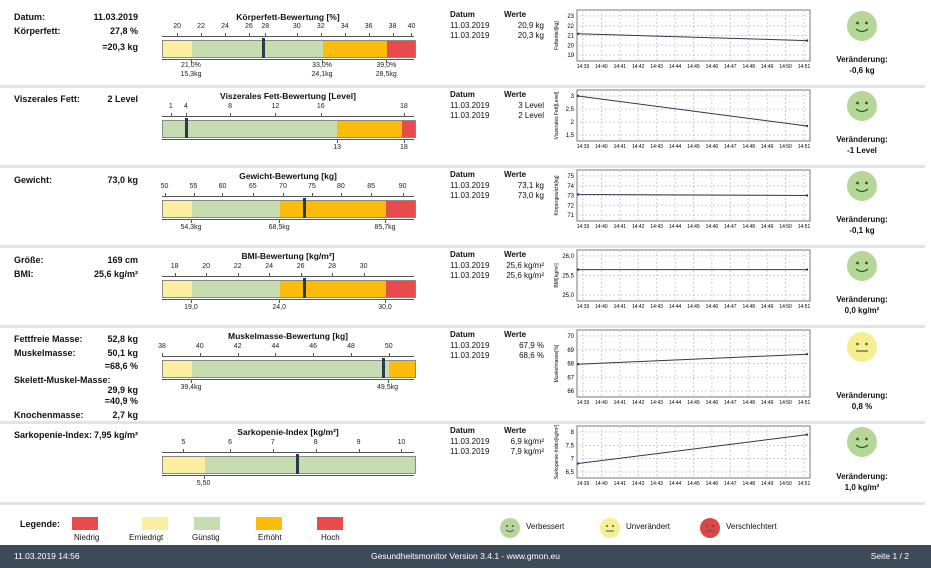  What do you see at coordinates (515, 14) in the screenshot?
I see `history-header-values: Werte` at bounding box center [515, 14].